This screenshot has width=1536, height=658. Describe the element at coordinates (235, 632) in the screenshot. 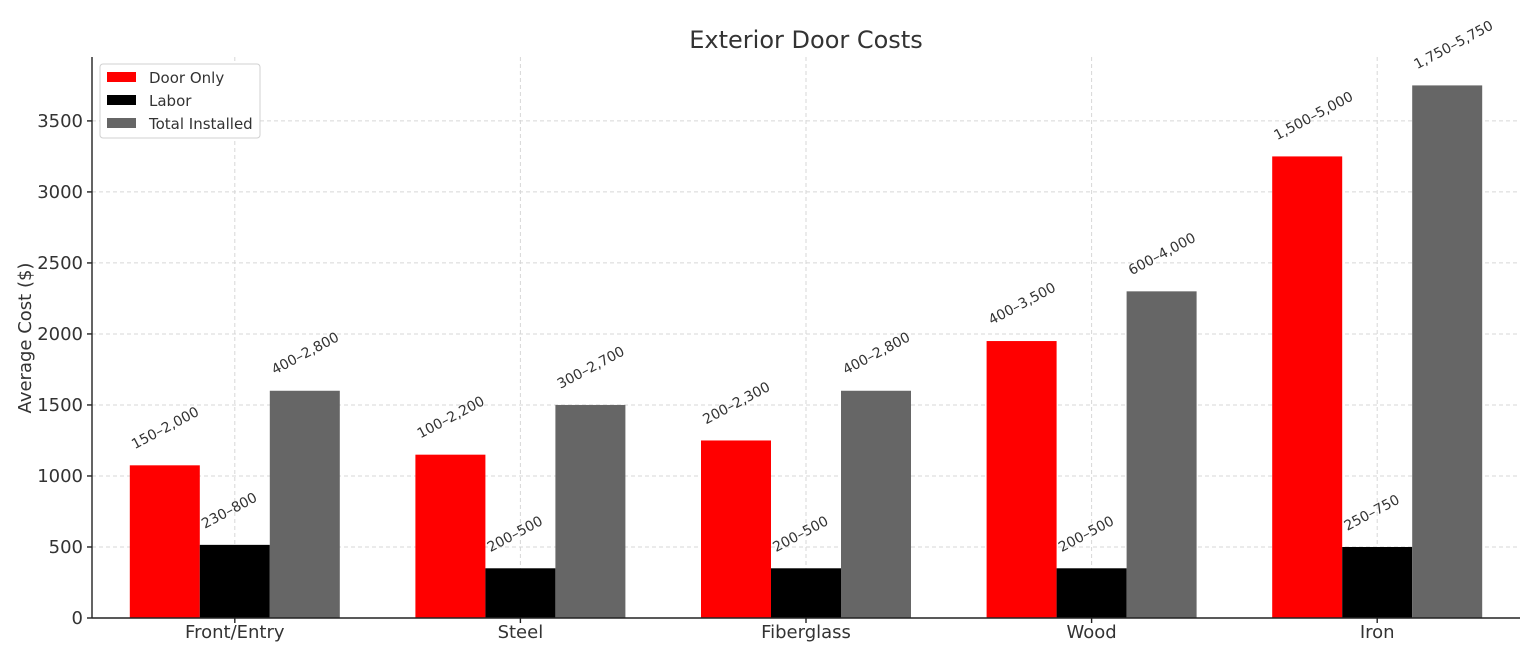

I see `x-tick-label: Front/Entry` at that location.